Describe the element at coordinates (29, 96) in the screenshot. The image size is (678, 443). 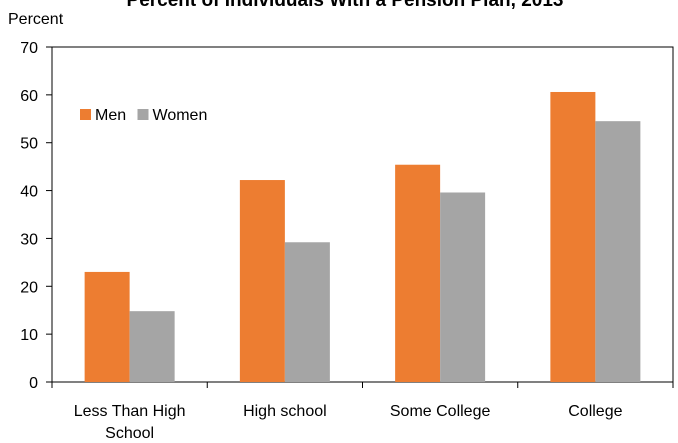
I see `y-tick-label: 60` at that location.